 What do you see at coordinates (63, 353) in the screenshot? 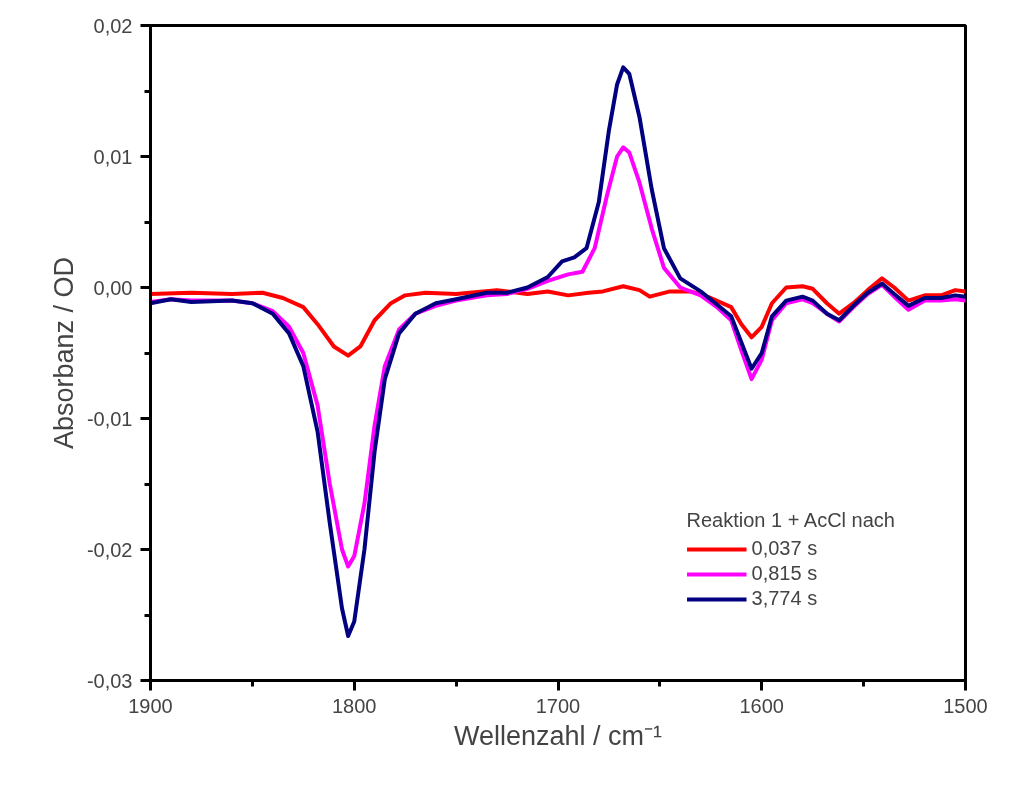
I see `y-axis-title: Absorbanz / OD` at bounding box center [63, 353].